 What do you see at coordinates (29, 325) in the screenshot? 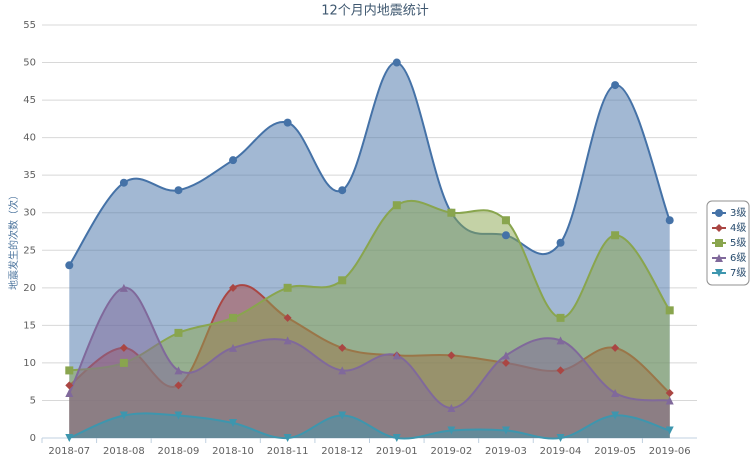
I see `y-tick-label: 15` at bounding box center [29, 325].